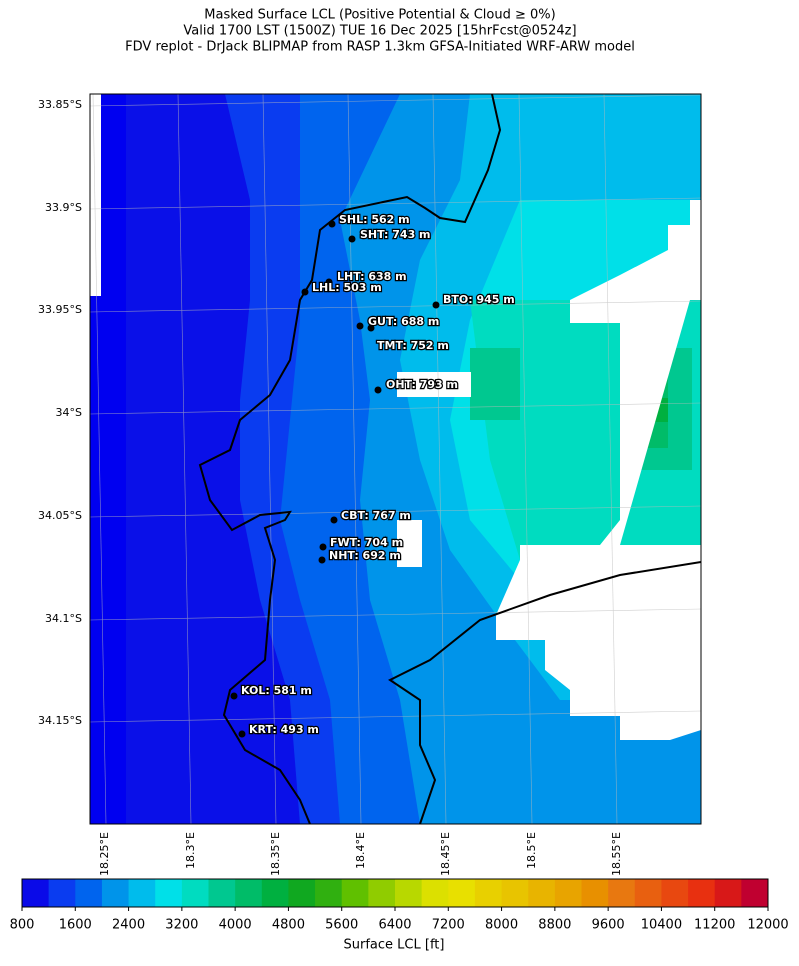  What do you see at coordinates (661, 925) in the screenshot?
I see `colorbar-tick-label: 10400` at bounding box center [661, 925].